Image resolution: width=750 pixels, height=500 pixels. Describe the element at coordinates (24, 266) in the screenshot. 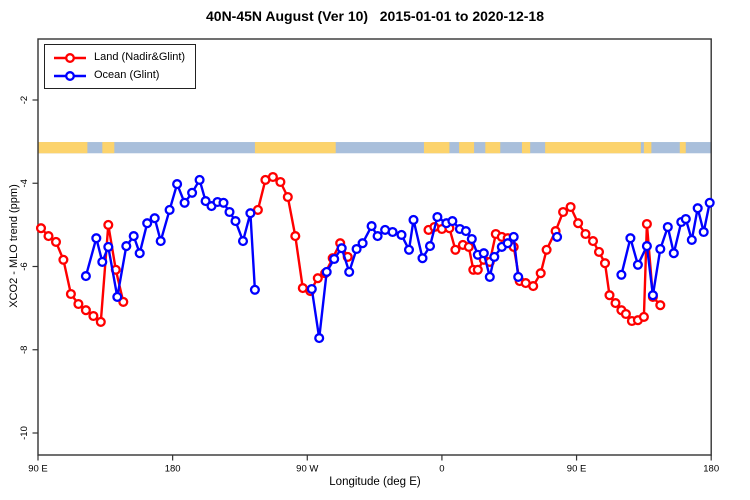

I see `y-tick-label: -6` at that location.